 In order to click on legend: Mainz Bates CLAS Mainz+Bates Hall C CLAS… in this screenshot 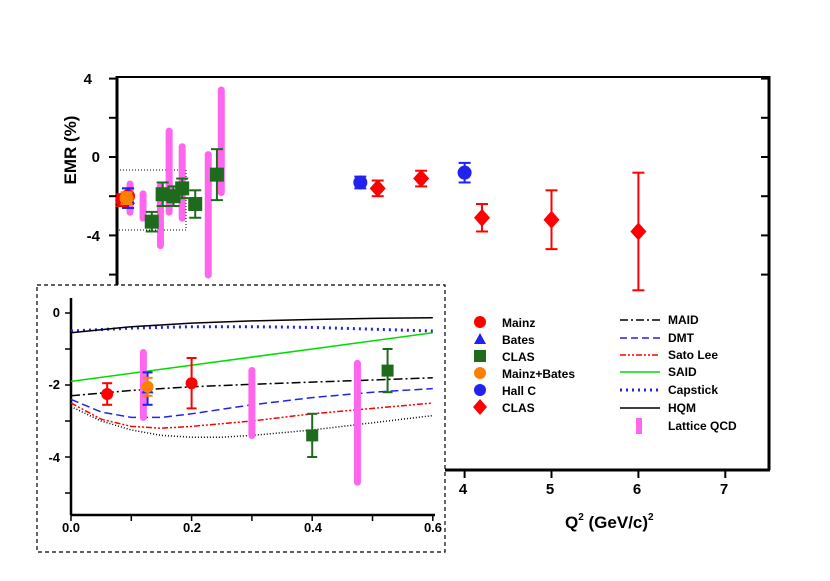, I will do `click(605, 373)`.